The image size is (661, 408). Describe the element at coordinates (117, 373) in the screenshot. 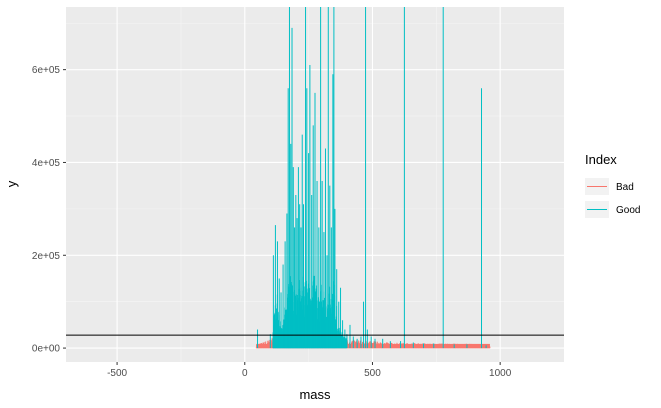

I see `x-tick-label: -500` at that location.